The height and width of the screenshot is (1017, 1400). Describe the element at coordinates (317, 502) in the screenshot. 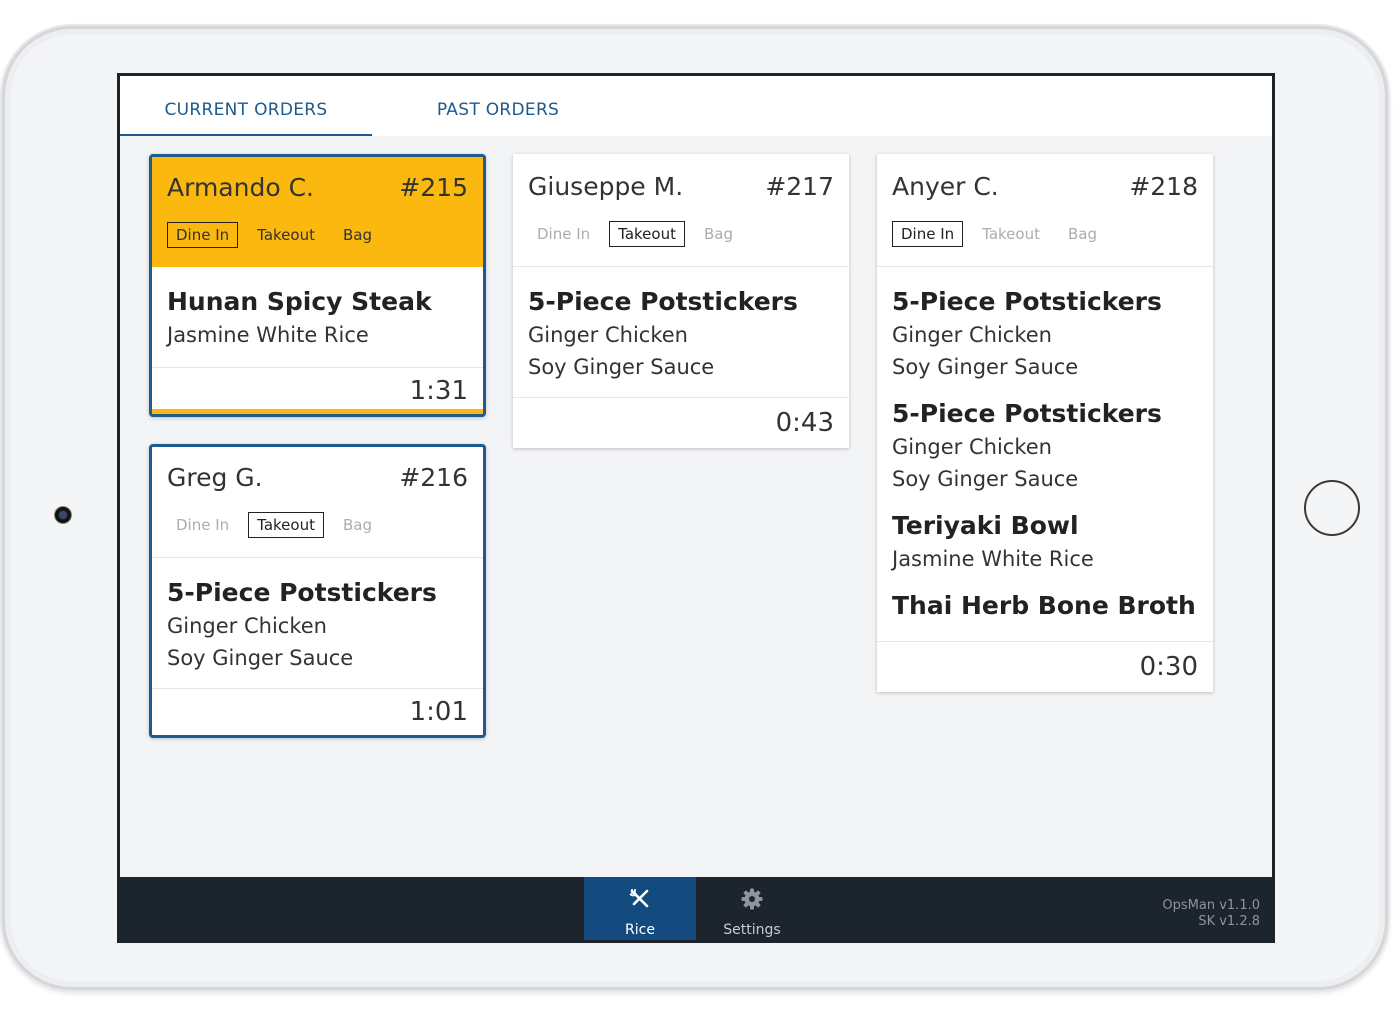

I see `order-header: Greg G. #216 Dine In Takeout Bag` at that location.